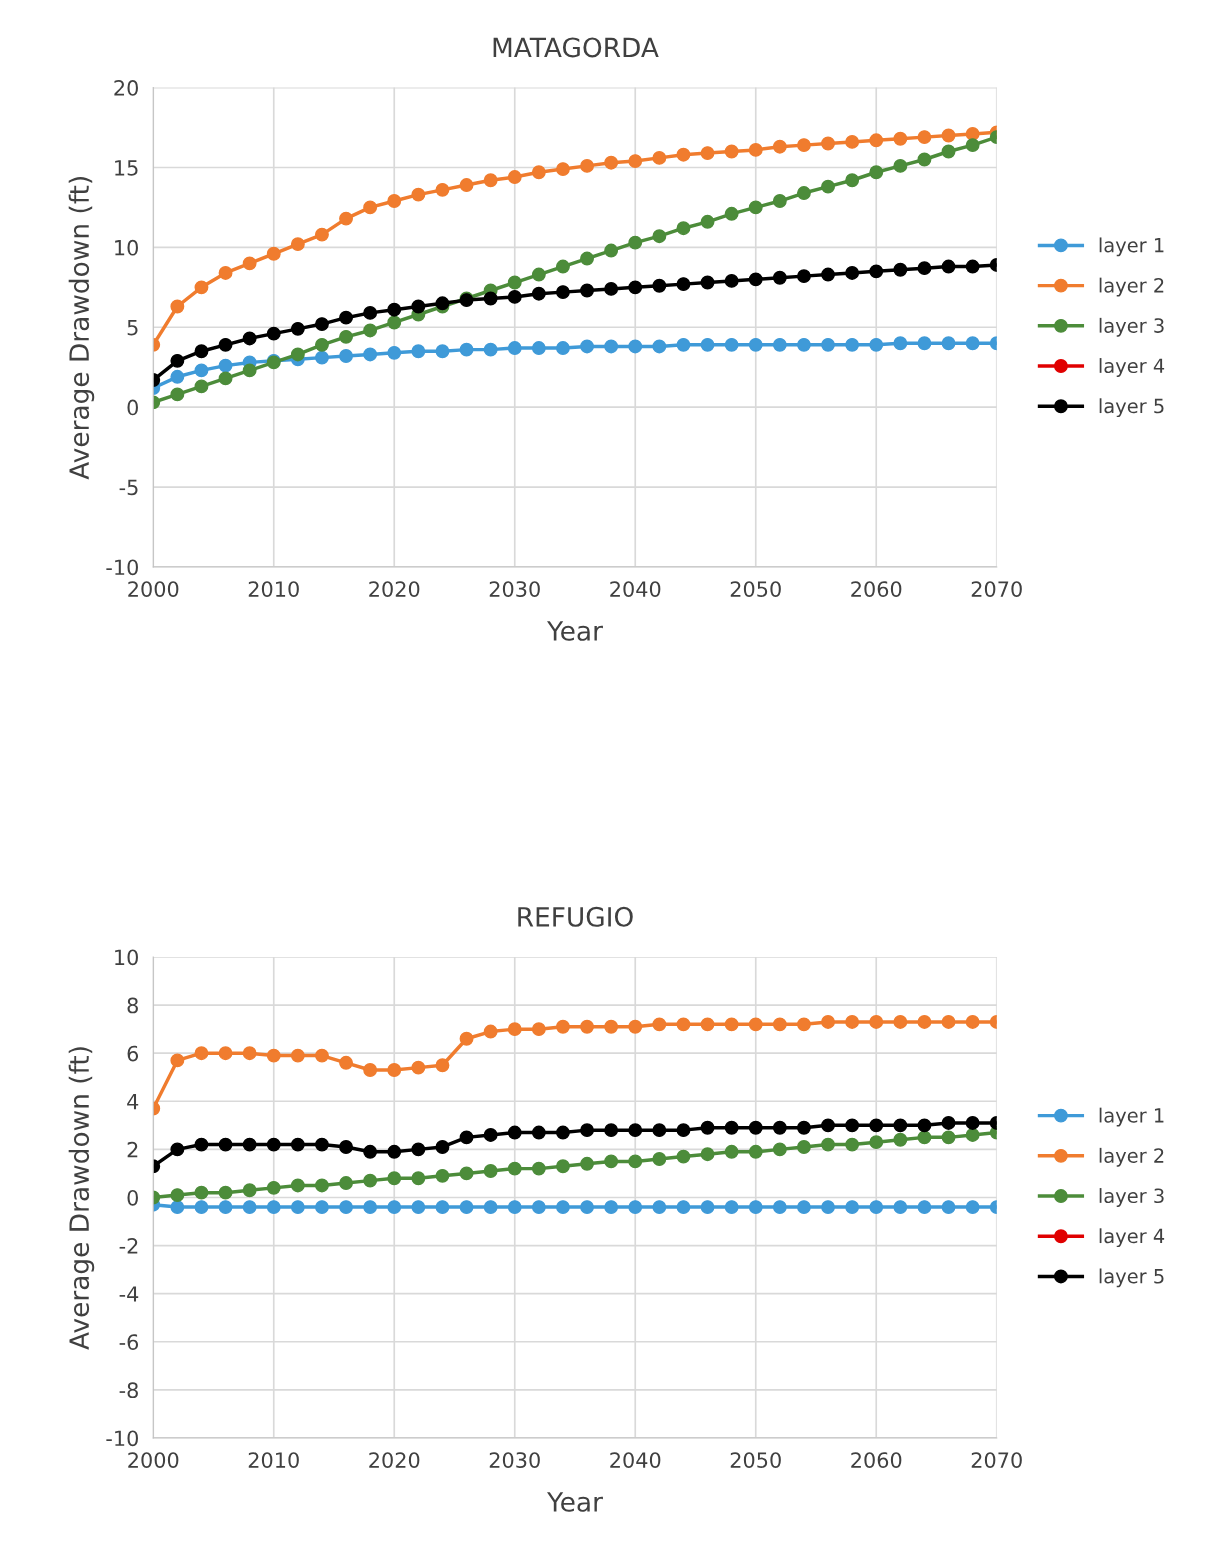  What do you see at coordinates (576, 47) in the screenshot?
I see `chart-title: MATAGORDA` at bounding box center [576, 47].